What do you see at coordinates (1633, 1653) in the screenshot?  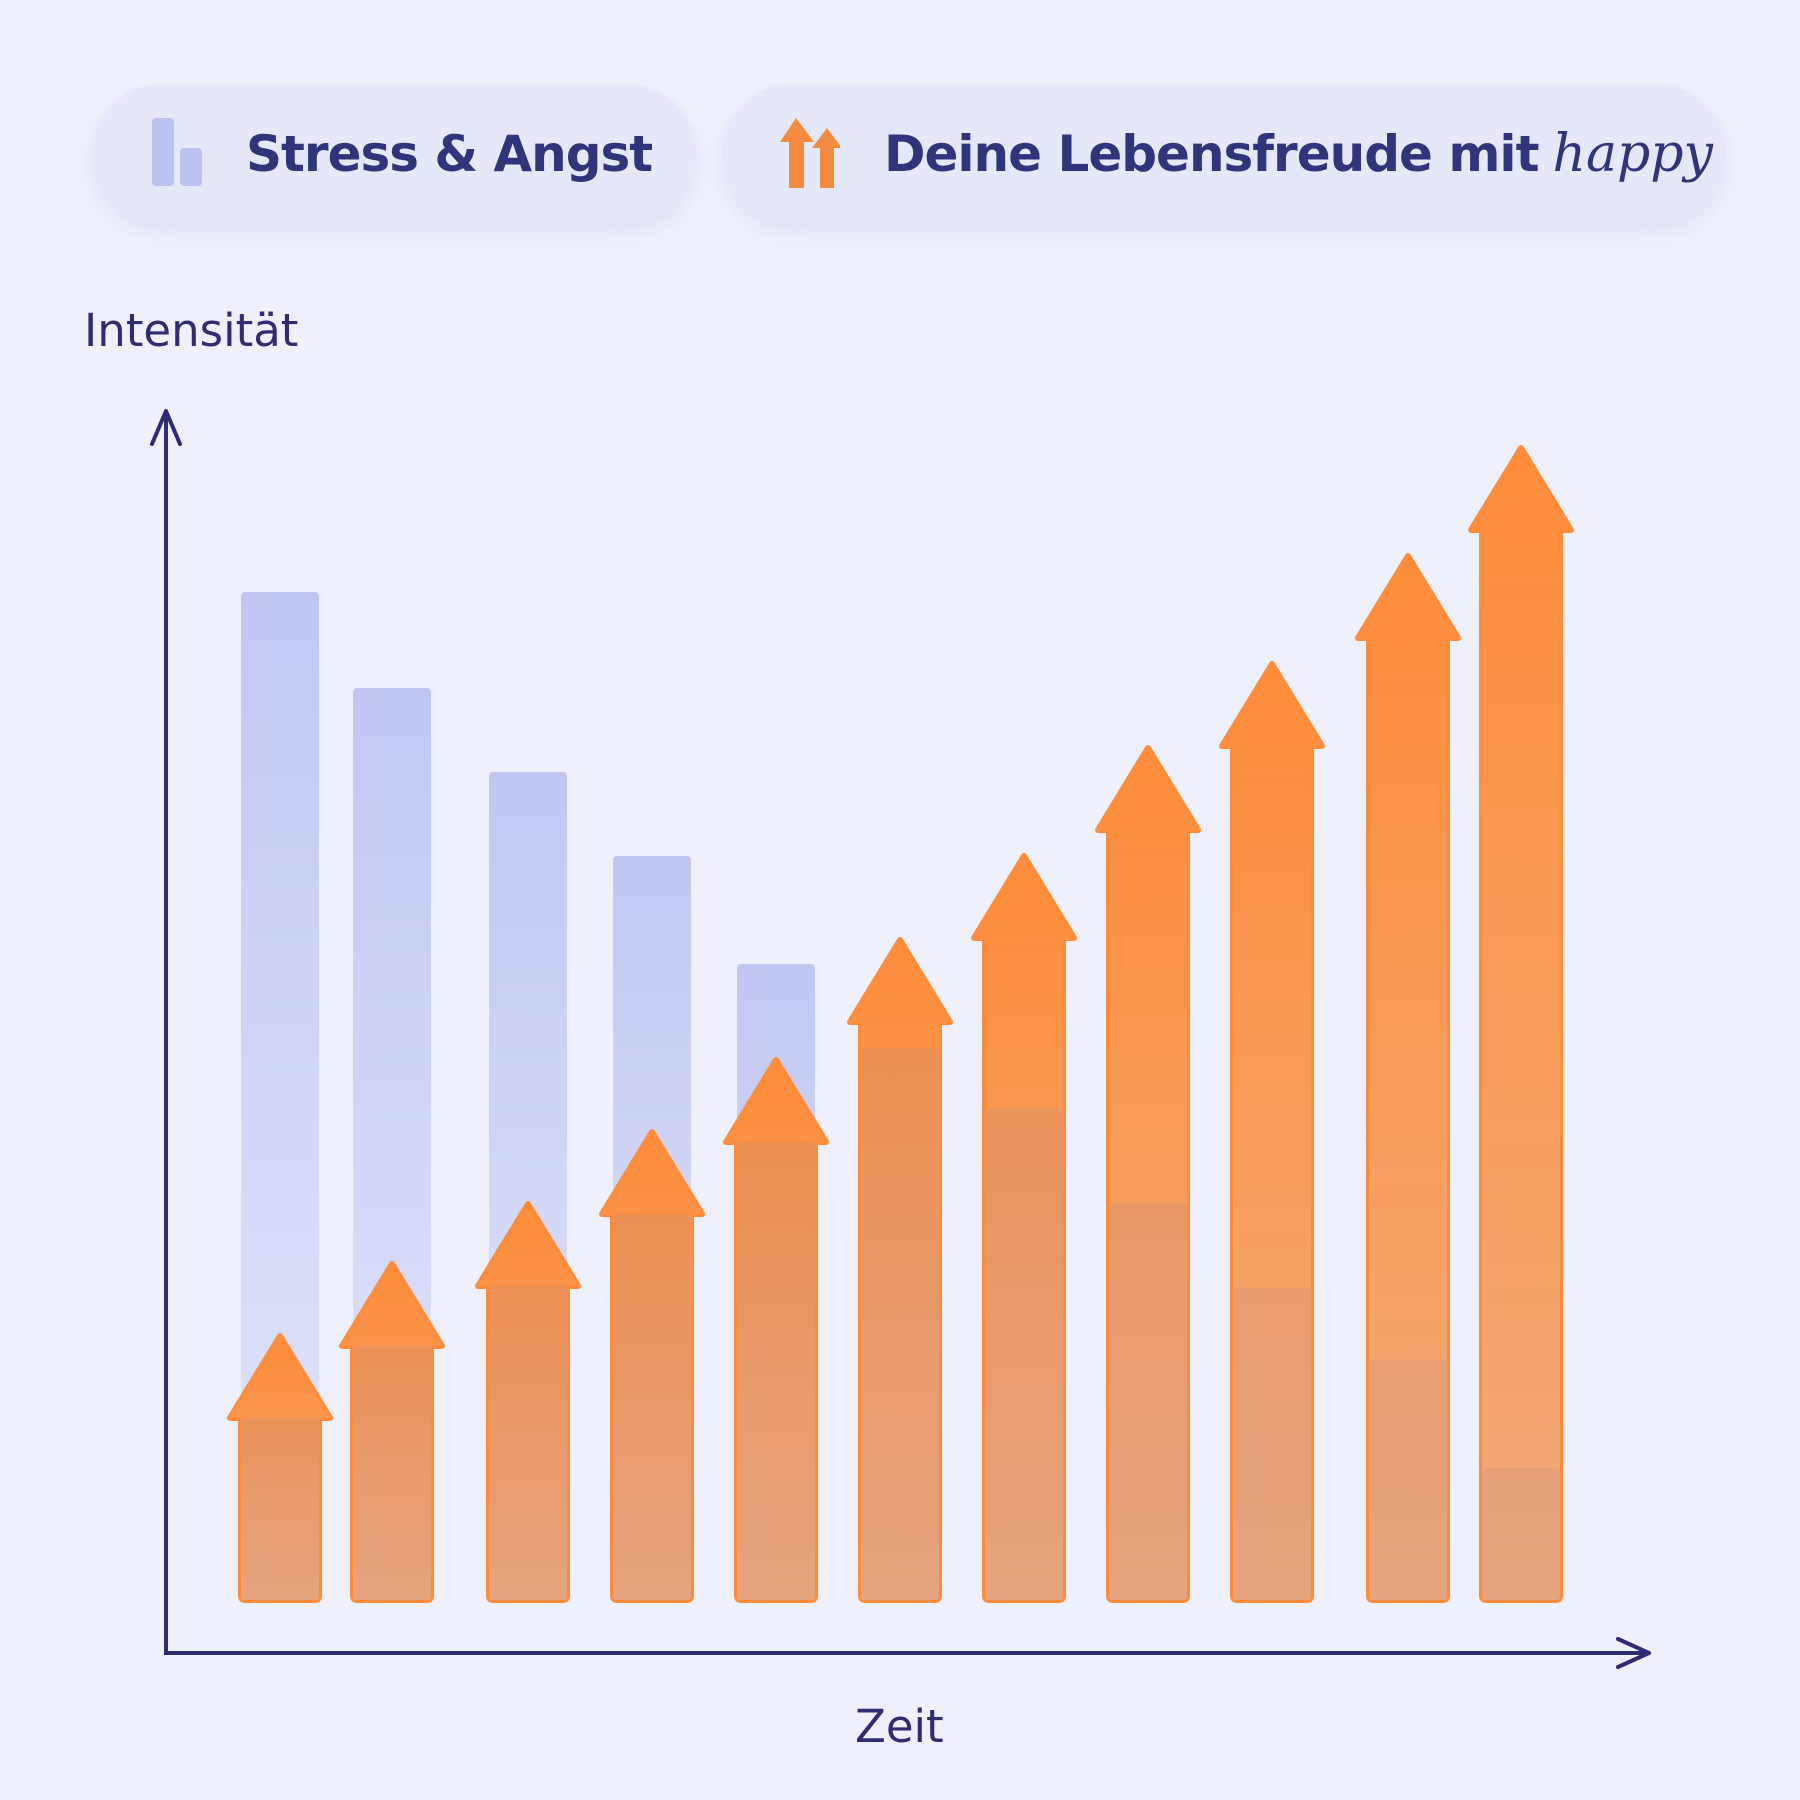 I see `x-axis-arrowhead` at bounding box center [1633, 1653].